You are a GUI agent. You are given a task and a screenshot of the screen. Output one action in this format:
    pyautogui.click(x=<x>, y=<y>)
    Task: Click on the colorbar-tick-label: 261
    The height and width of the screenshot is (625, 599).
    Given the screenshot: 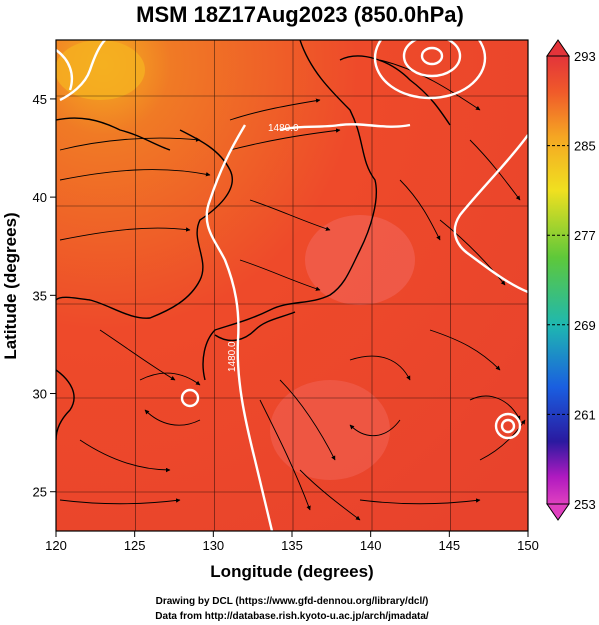 What is the action you would take?
    pyautogui.click(x=585, y=414)
    